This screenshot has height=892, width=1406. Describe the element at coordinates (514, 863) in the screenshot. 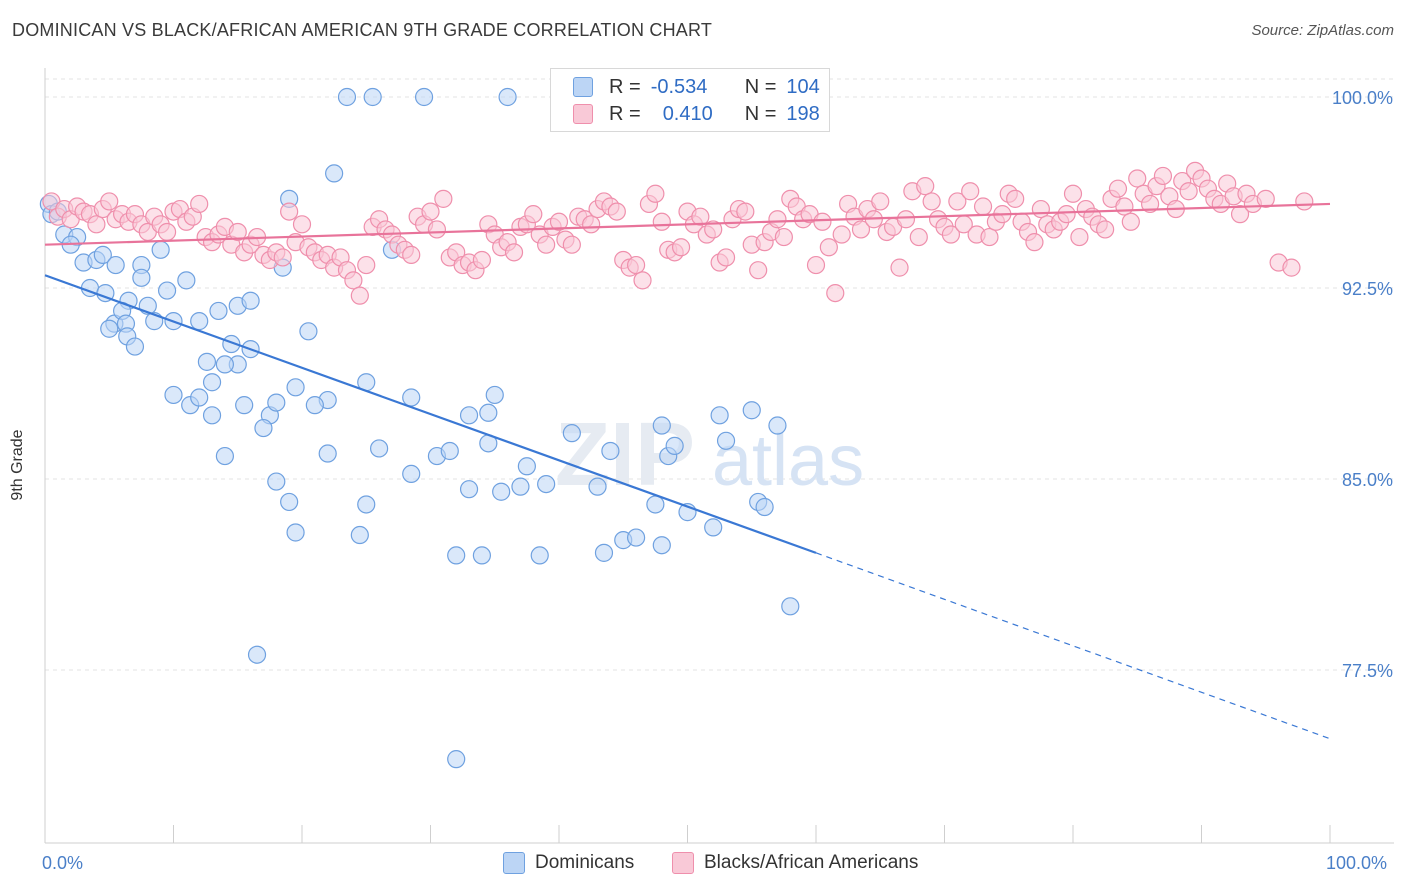

I see `legend-swatch-dominicans` at that location.